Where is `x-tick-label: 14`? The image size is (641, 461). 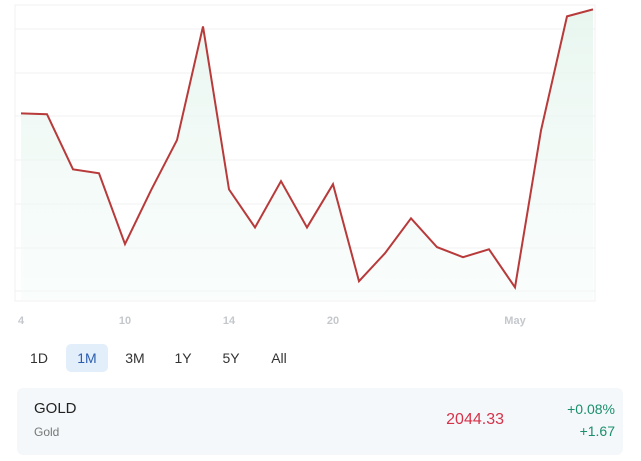
x-tick-label: 14 is located at coordinates (229, 321).